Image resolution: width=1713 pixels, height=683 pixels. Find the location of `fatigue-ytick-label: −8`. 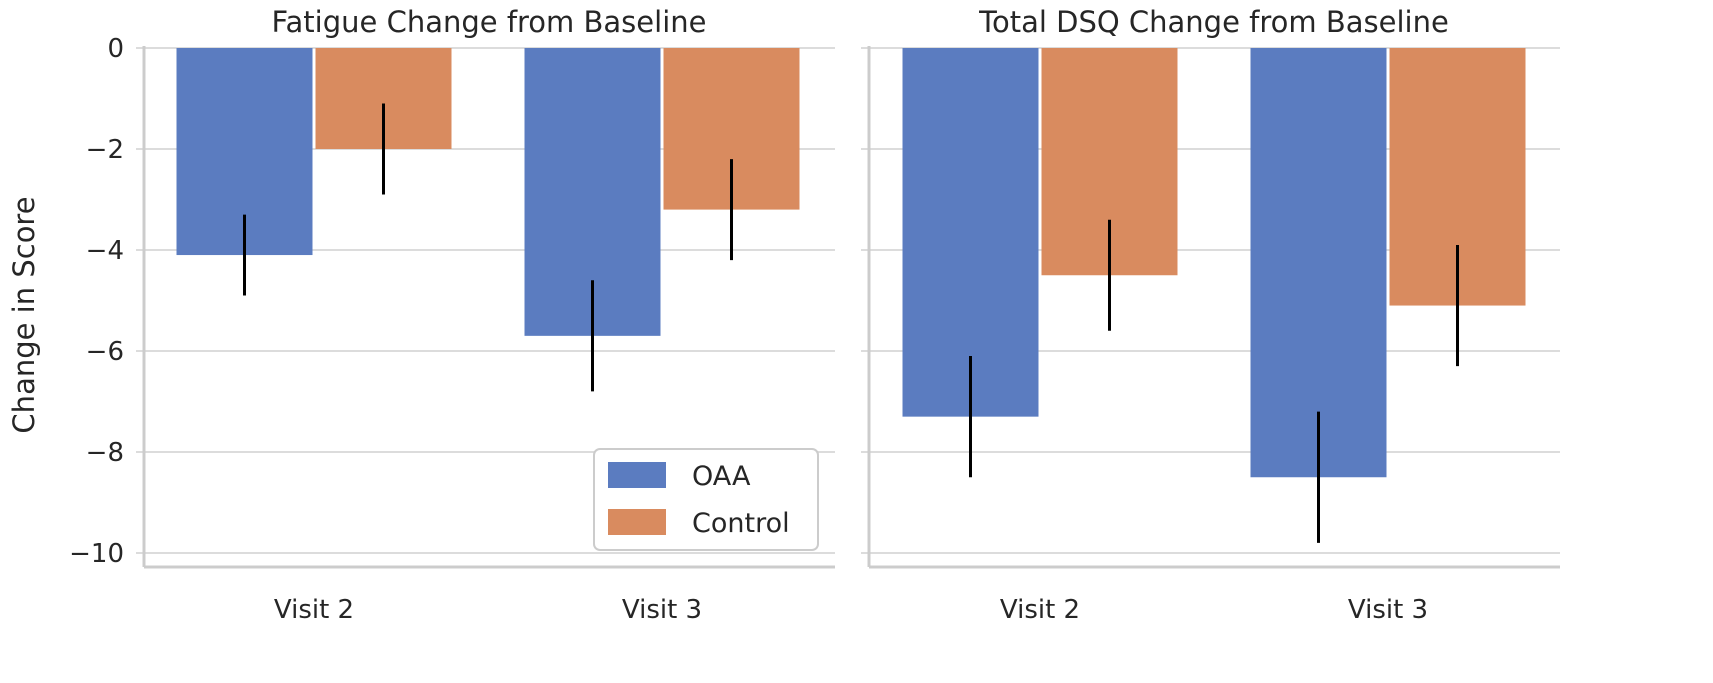

fatigue-ytick-label: −8 is located at coordinates (105, 453).